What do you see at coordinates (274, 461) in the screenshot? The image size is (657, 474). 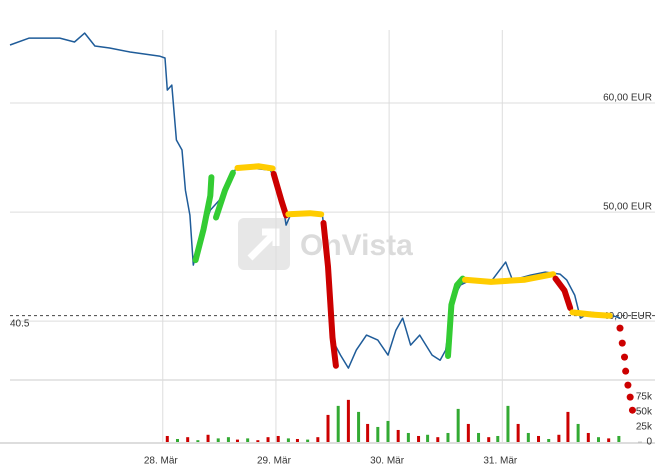 I see `x-tick-label: 29. Mär` at bounding box center [274, 461].